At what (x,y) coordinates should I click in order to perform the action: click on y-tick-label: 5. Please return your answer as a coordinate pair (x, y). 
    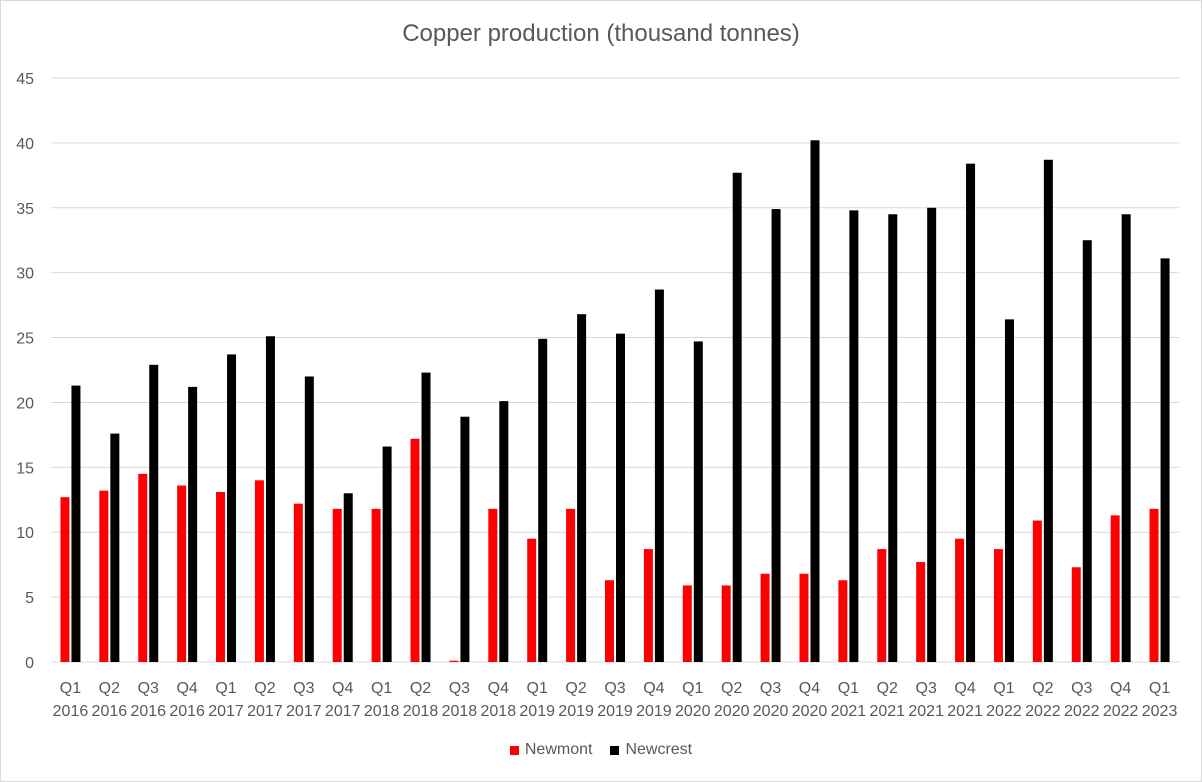
    Looking at the image, I should click on (29, 598).